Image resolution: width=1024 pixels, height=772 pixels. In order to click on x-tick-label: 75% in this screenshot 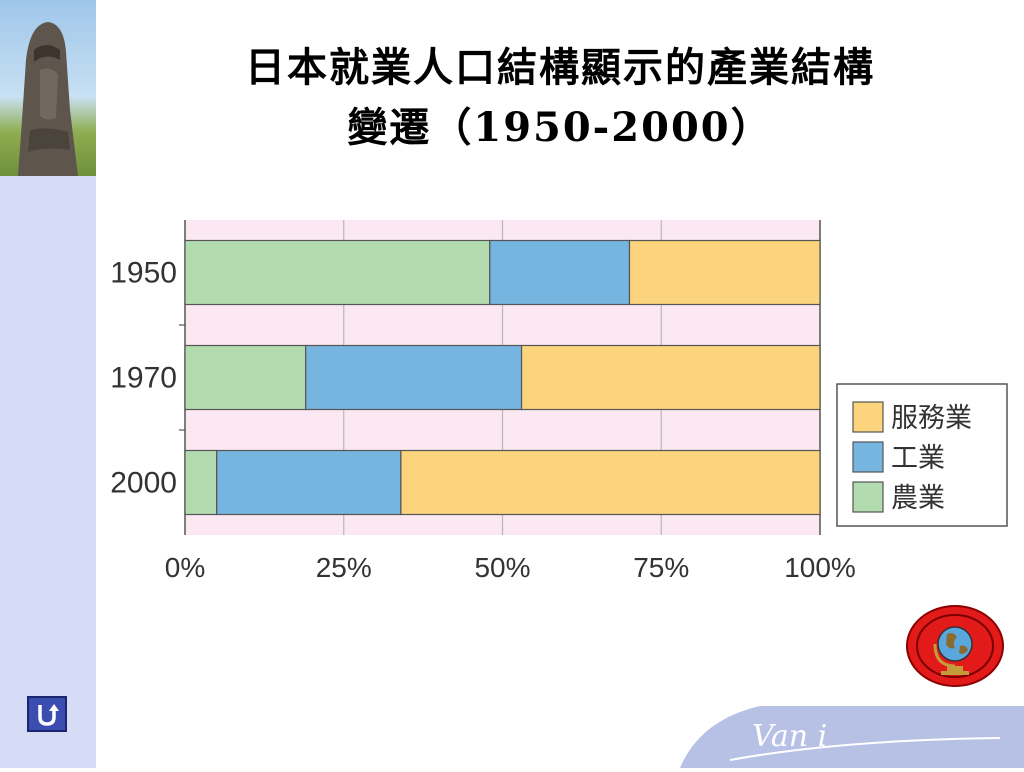, I will do `click(661, 567)`.